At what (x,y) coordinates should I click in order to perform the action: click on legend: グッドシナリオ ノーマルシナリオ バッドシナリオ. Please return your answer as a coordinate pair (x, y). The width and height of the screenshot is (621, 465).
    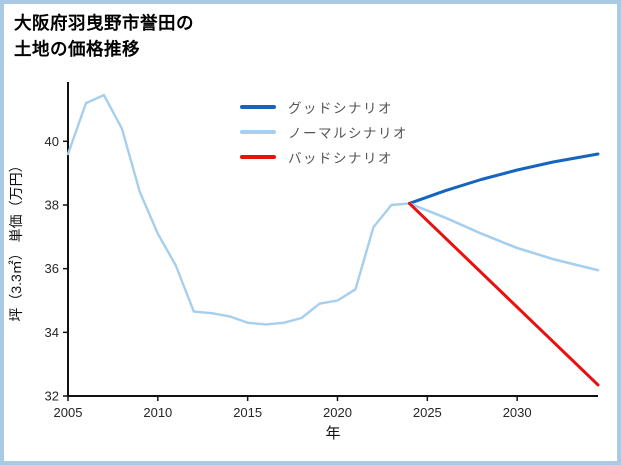
    Looking at the image, I should click on (324, 131).